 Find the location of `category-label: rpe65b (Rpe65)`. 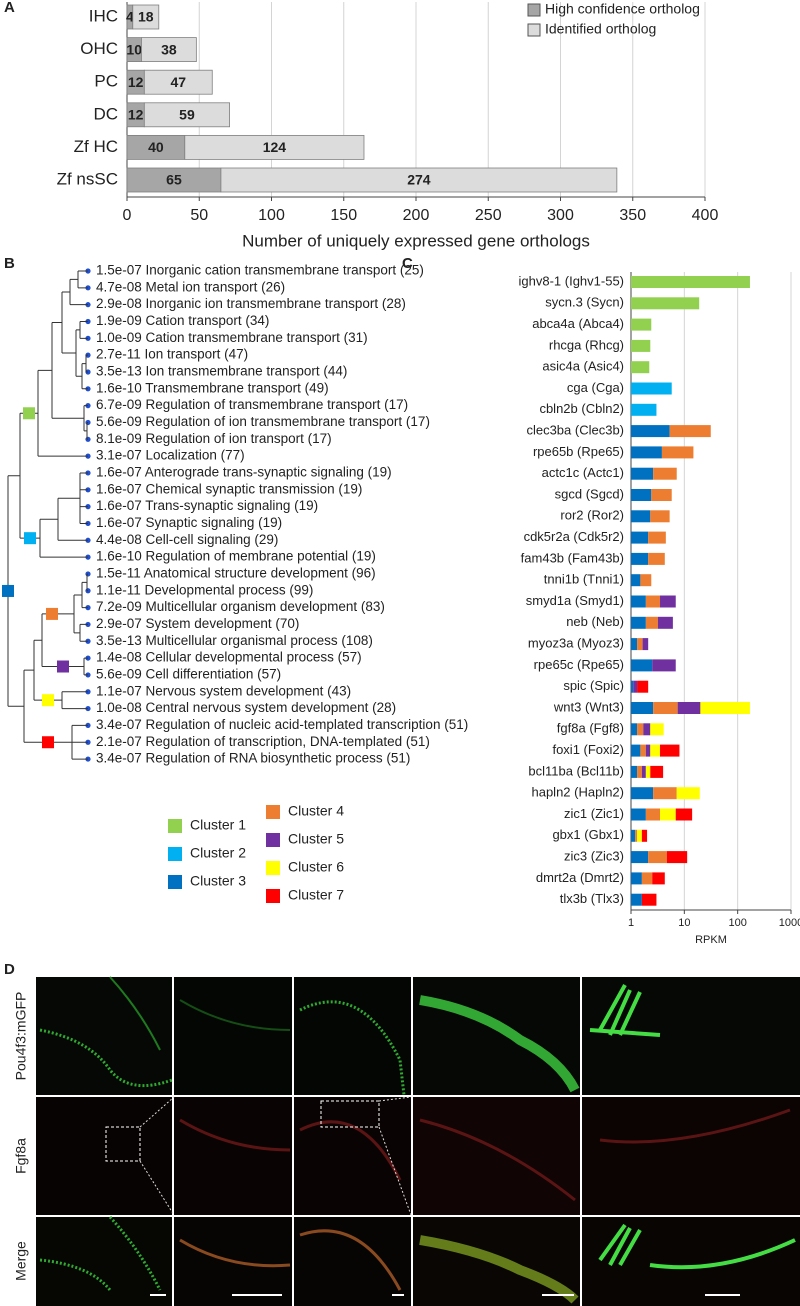

category-label: rpe65b (Rpe65) is located at coordinates (578, 451).